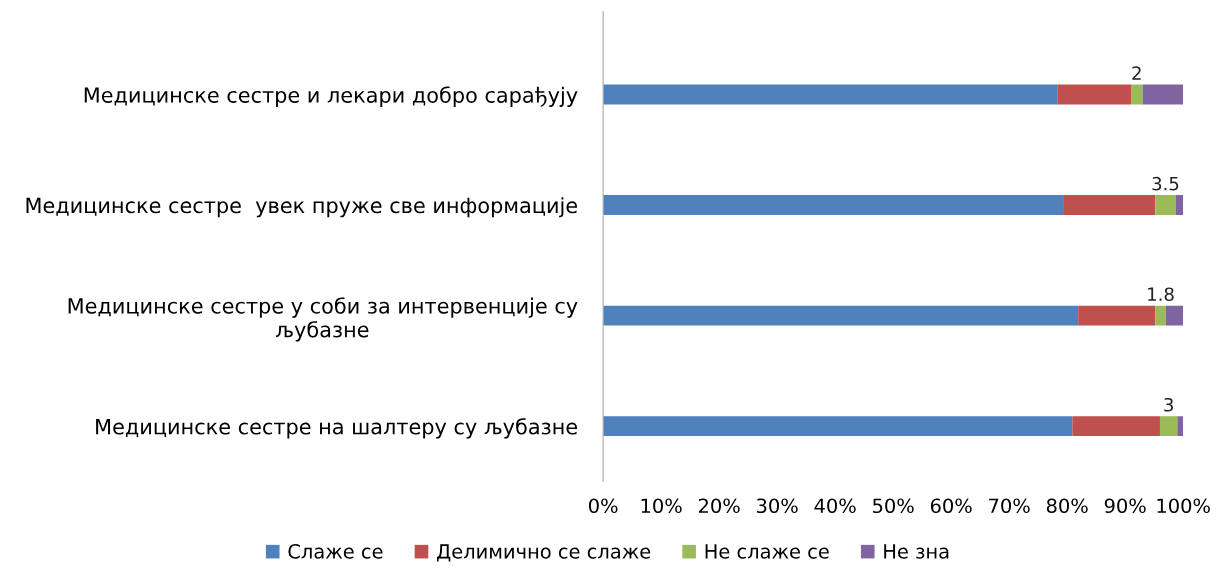 Image resolution: width=1216 pixels, height=580 pixels. Describe the element at coordinates (1125, 506) in the screenshot. I see `x-tick-label: 90%` at that location.